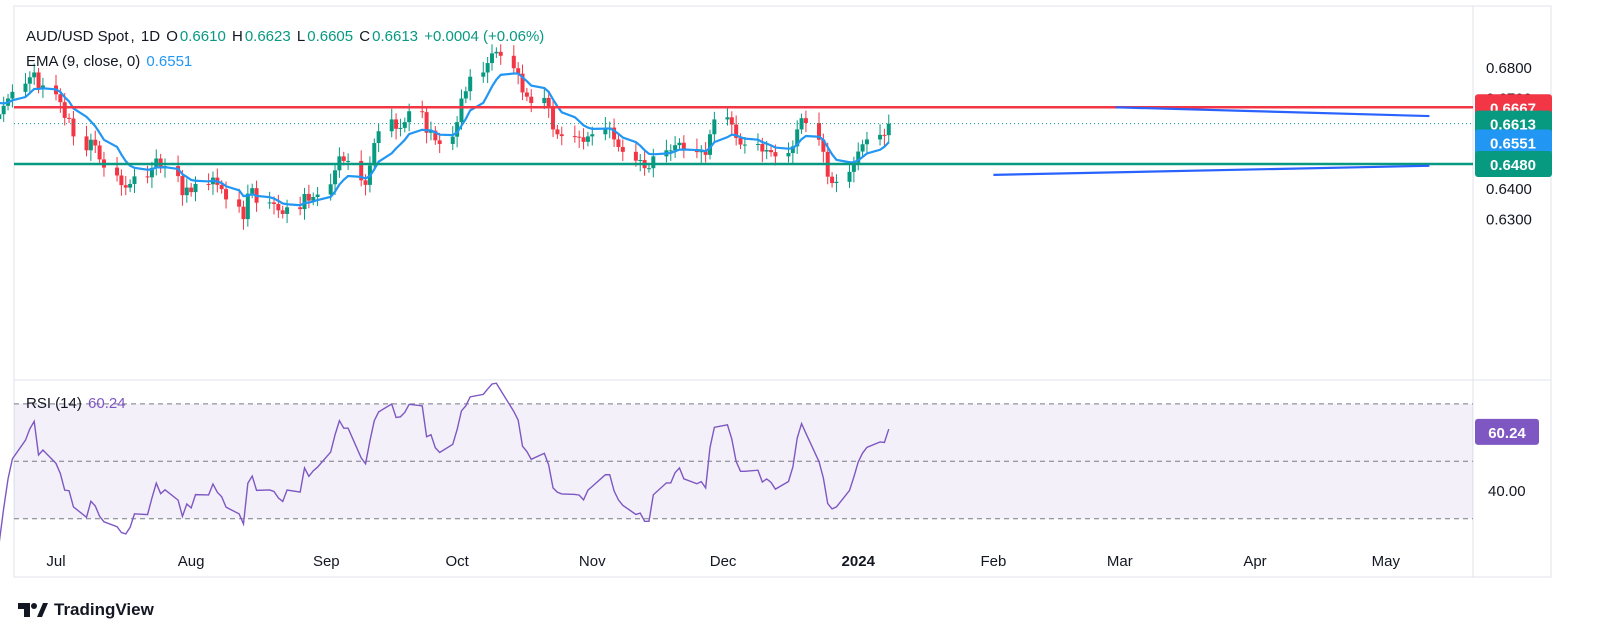 Image resolution: width=1601 pixels, height=644 pixels. What do you see at coordinates (150, 36) in the screenshot?
I see `interval-label: 1D` at bounding box center [150, 36].